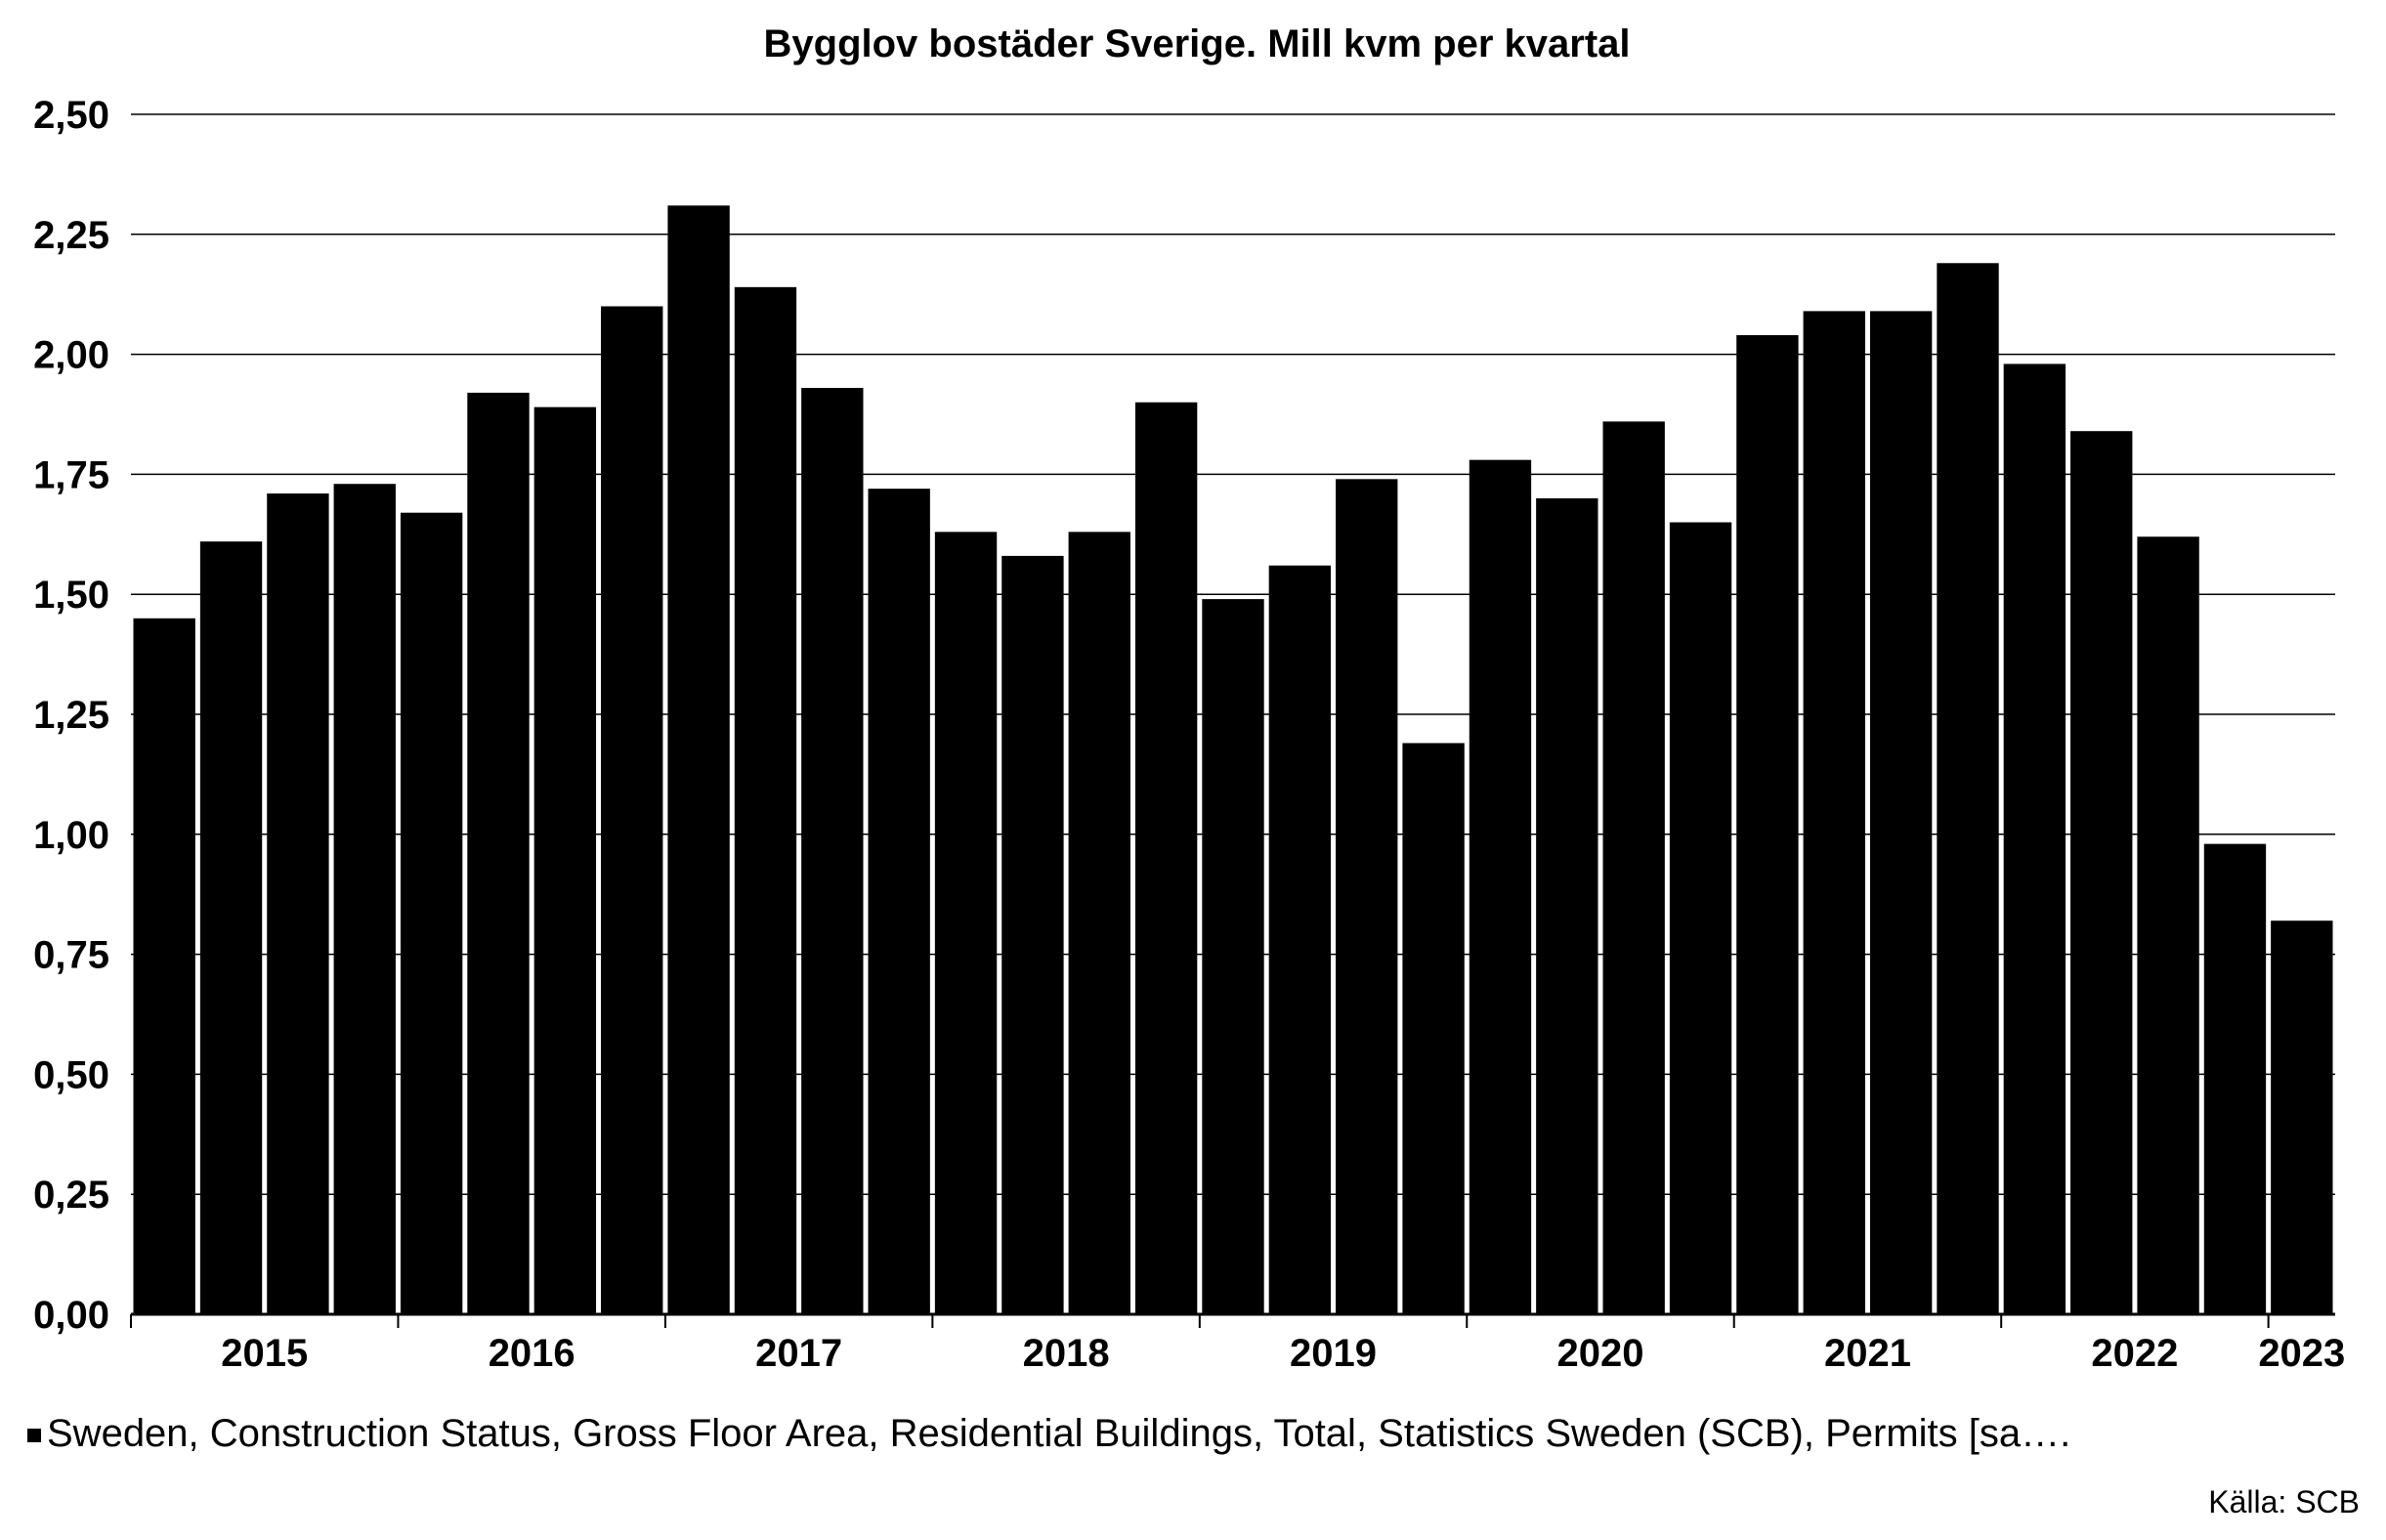  What do you see at coordinates (2284, 1501) in the screenshot?
I see `source-note: Källa: SCB` at bounding box center [2284, 1501].